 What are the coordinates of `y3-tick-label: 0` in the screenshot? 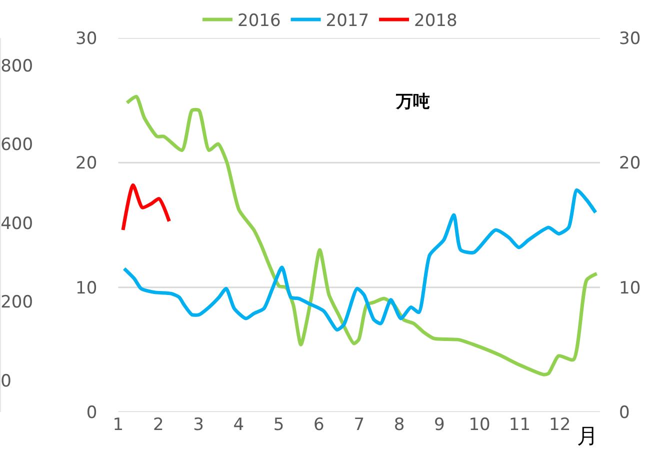 It's located at (6, 381).